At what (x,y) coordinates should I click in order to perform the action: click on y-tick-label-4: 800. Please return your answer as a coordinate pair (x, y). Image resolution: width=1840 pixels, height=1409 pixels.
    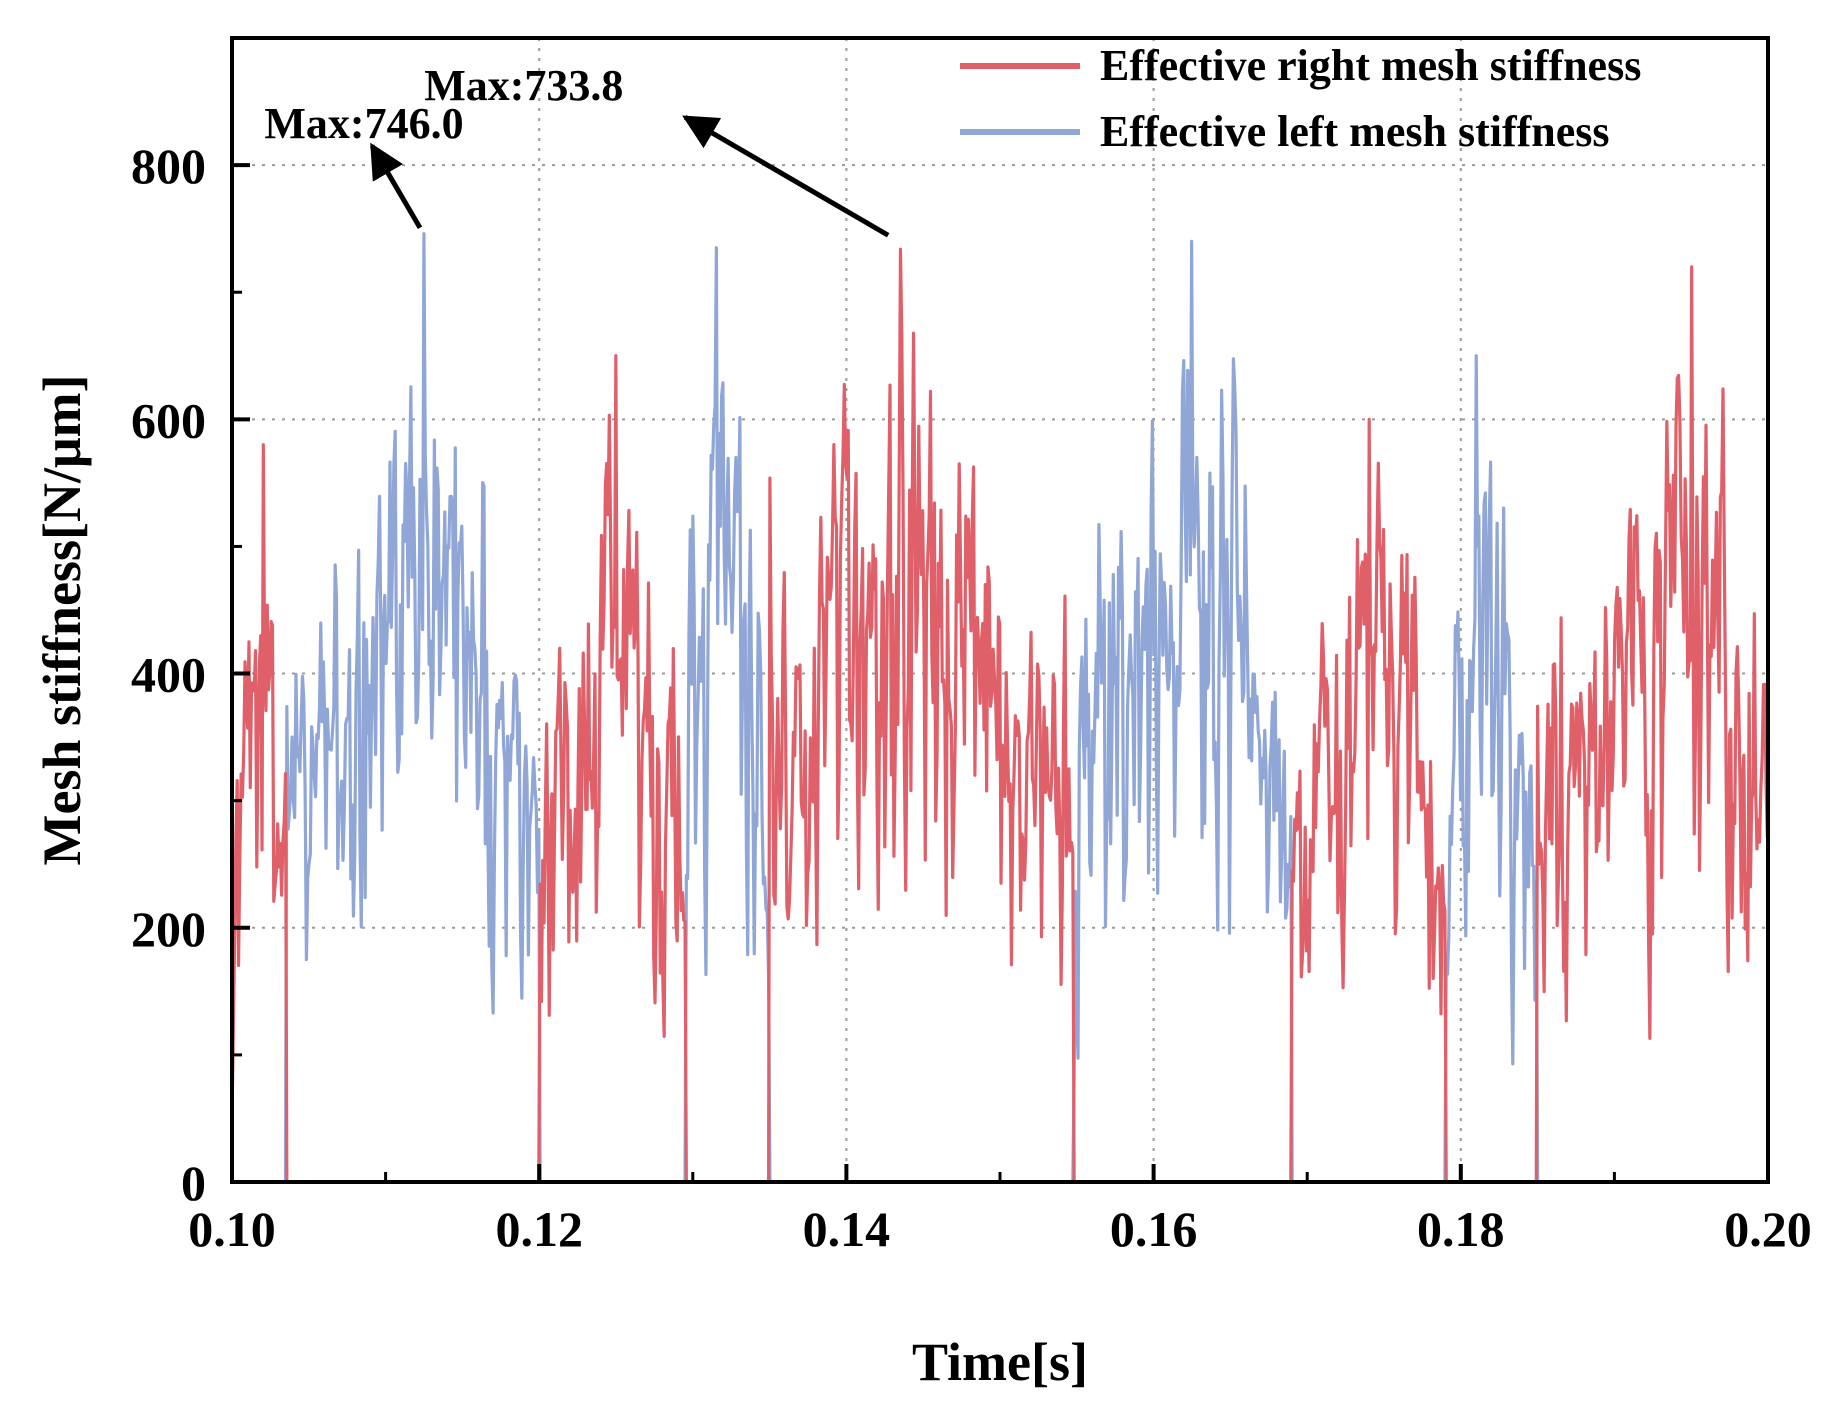
    Looking at the image, I should click on (168, 166).